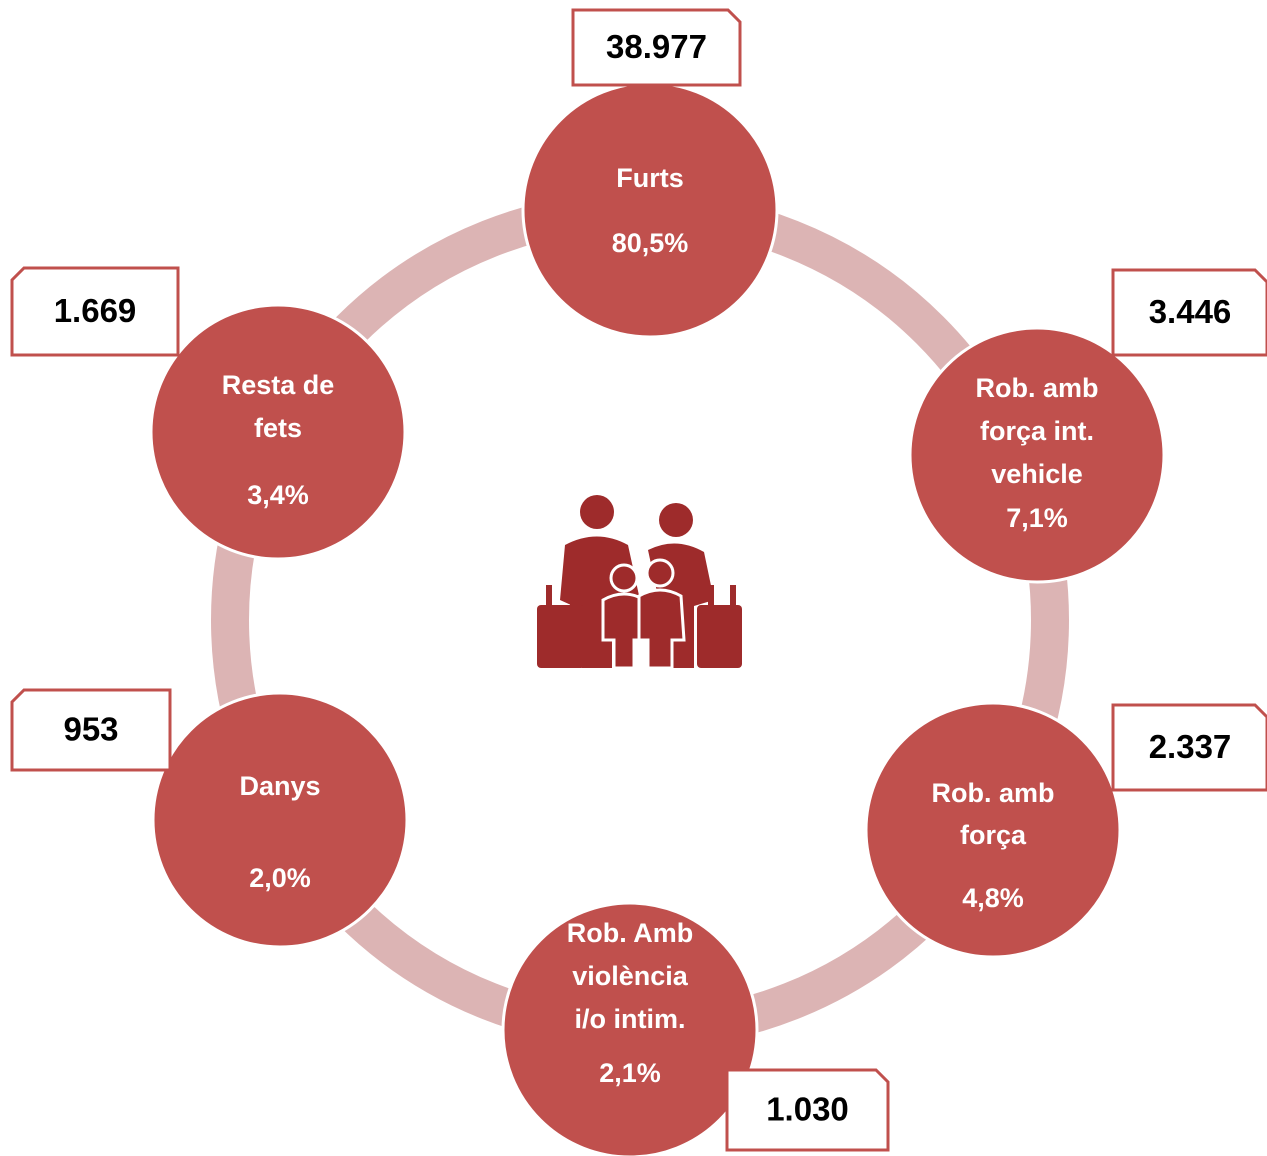 The image size is (1267, 1156). What do you see at coordinates (630, 976) in the screenshot?
I see `node-label: violència` at bounding box center [630, 976].